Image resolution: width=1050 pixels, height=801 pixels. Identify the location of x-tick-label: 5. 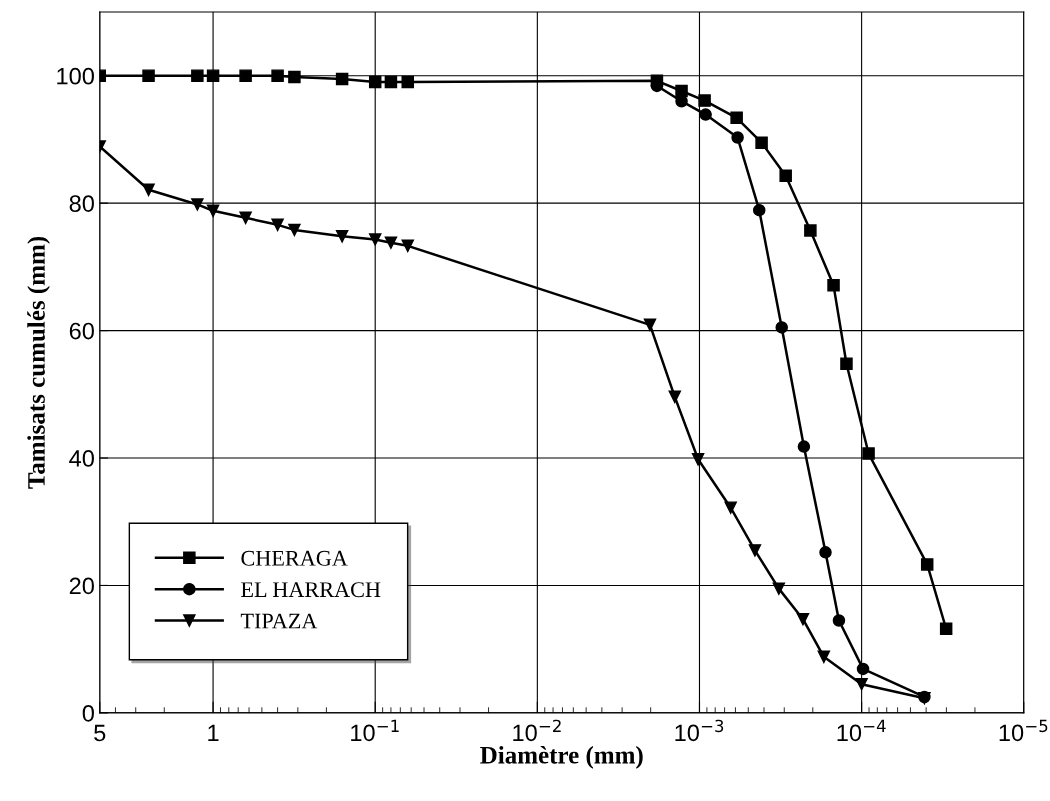
(100, 733).